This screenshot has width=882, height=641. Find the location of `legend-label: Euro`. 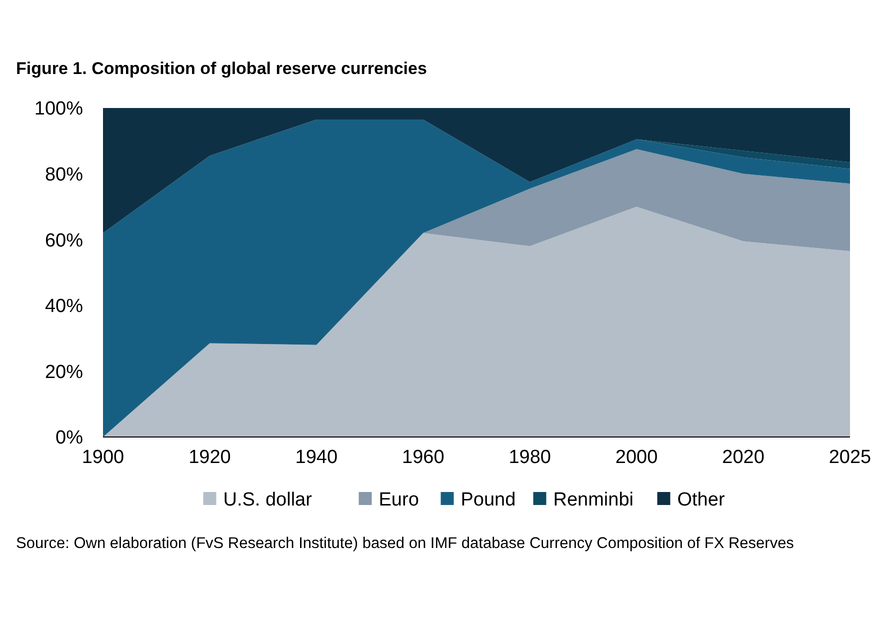

legend-label: Euro is located at coordinates (398, 500).